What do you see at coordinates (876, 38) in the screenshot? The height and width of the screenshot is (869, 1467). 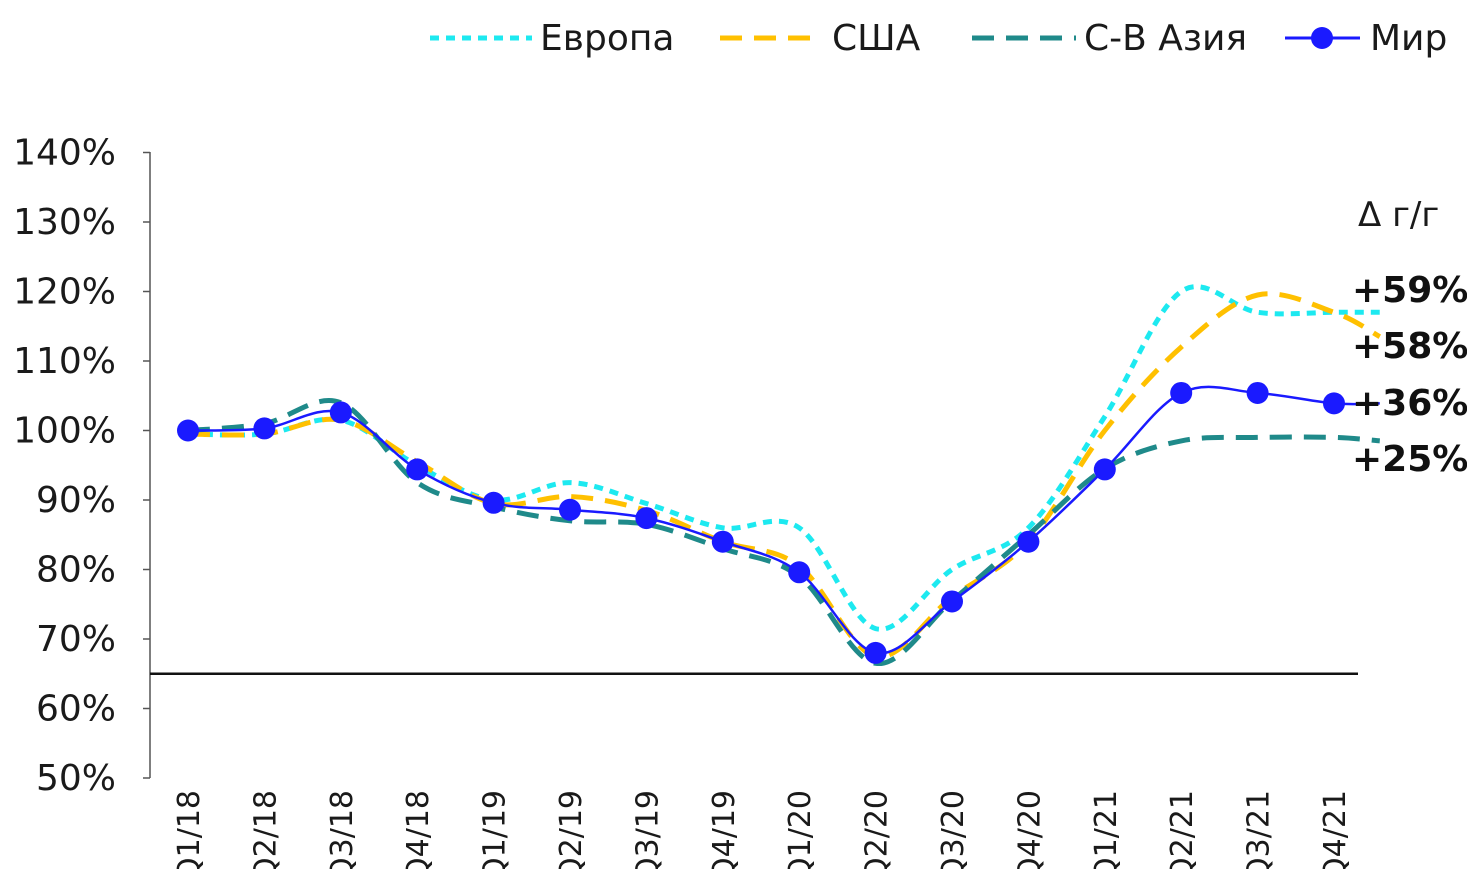 I see `legend-label-usa: США` at bounding box center [876, 38].